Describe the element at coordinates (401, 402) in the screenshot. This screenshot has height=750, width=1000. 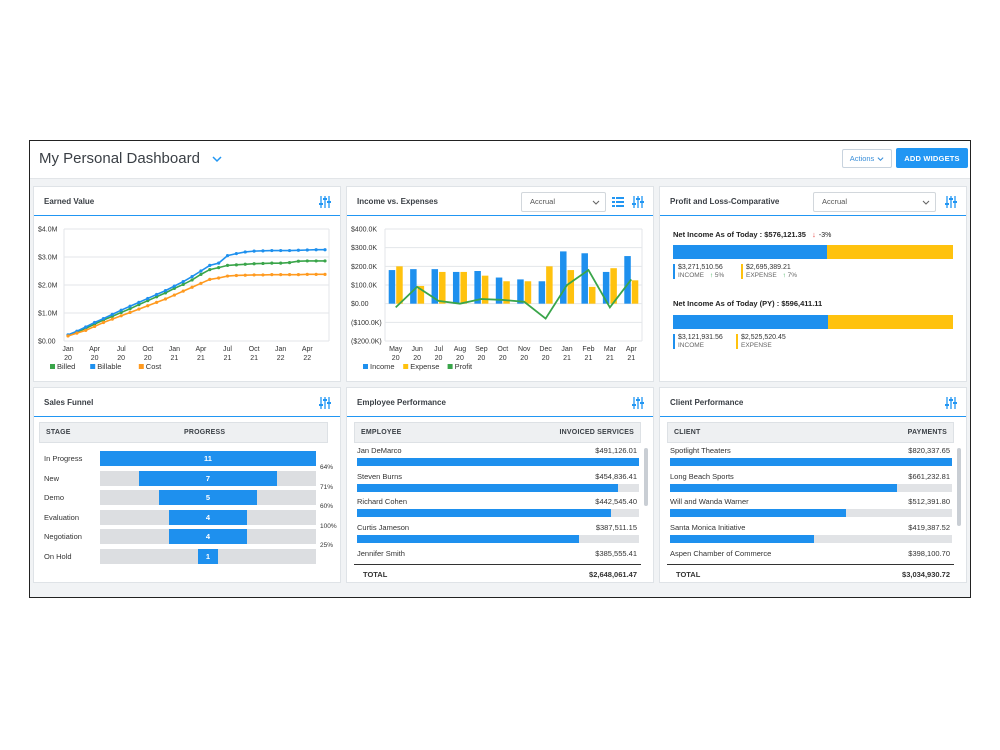
I see `widget-title: Employee Performance` at that location.